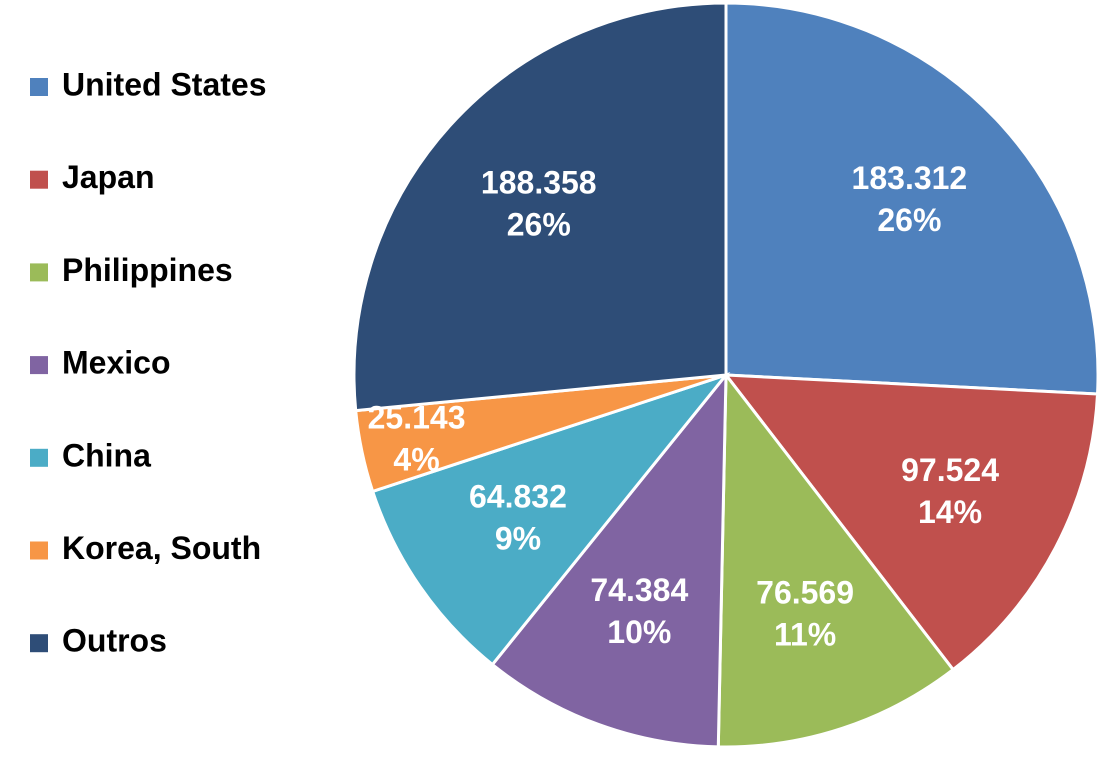 The width and height of the screenshot is (1114, 758). Describe the element at coordinates (805, 593) in the screenshot. I see `value-label: 76.569` at that location.